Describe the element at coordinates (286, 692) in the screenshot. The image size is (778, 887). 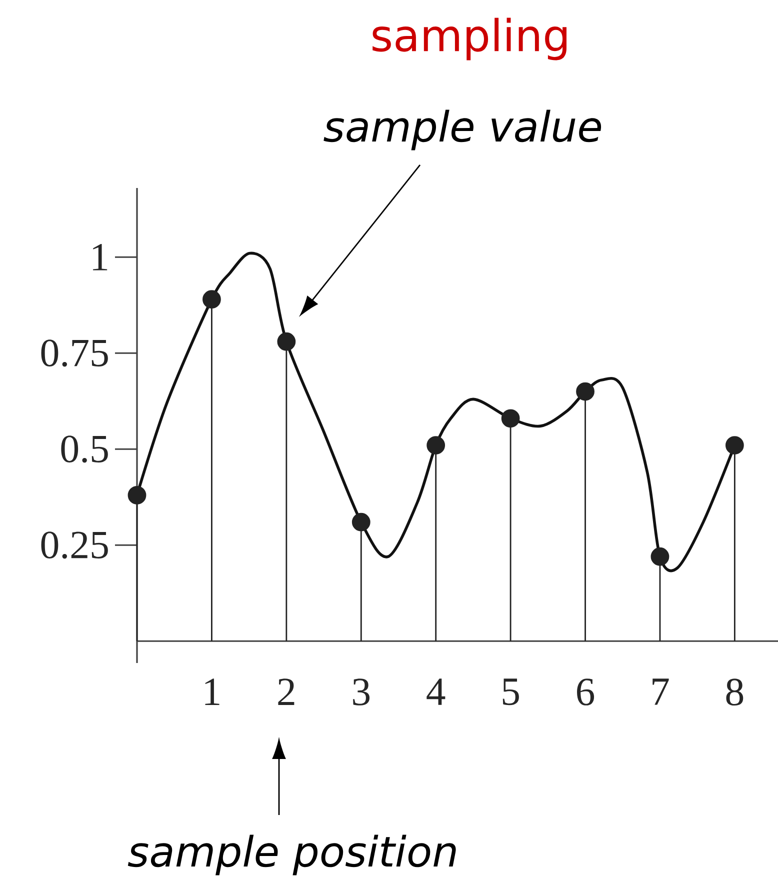
I see `x-tick-label: 2` at that location.